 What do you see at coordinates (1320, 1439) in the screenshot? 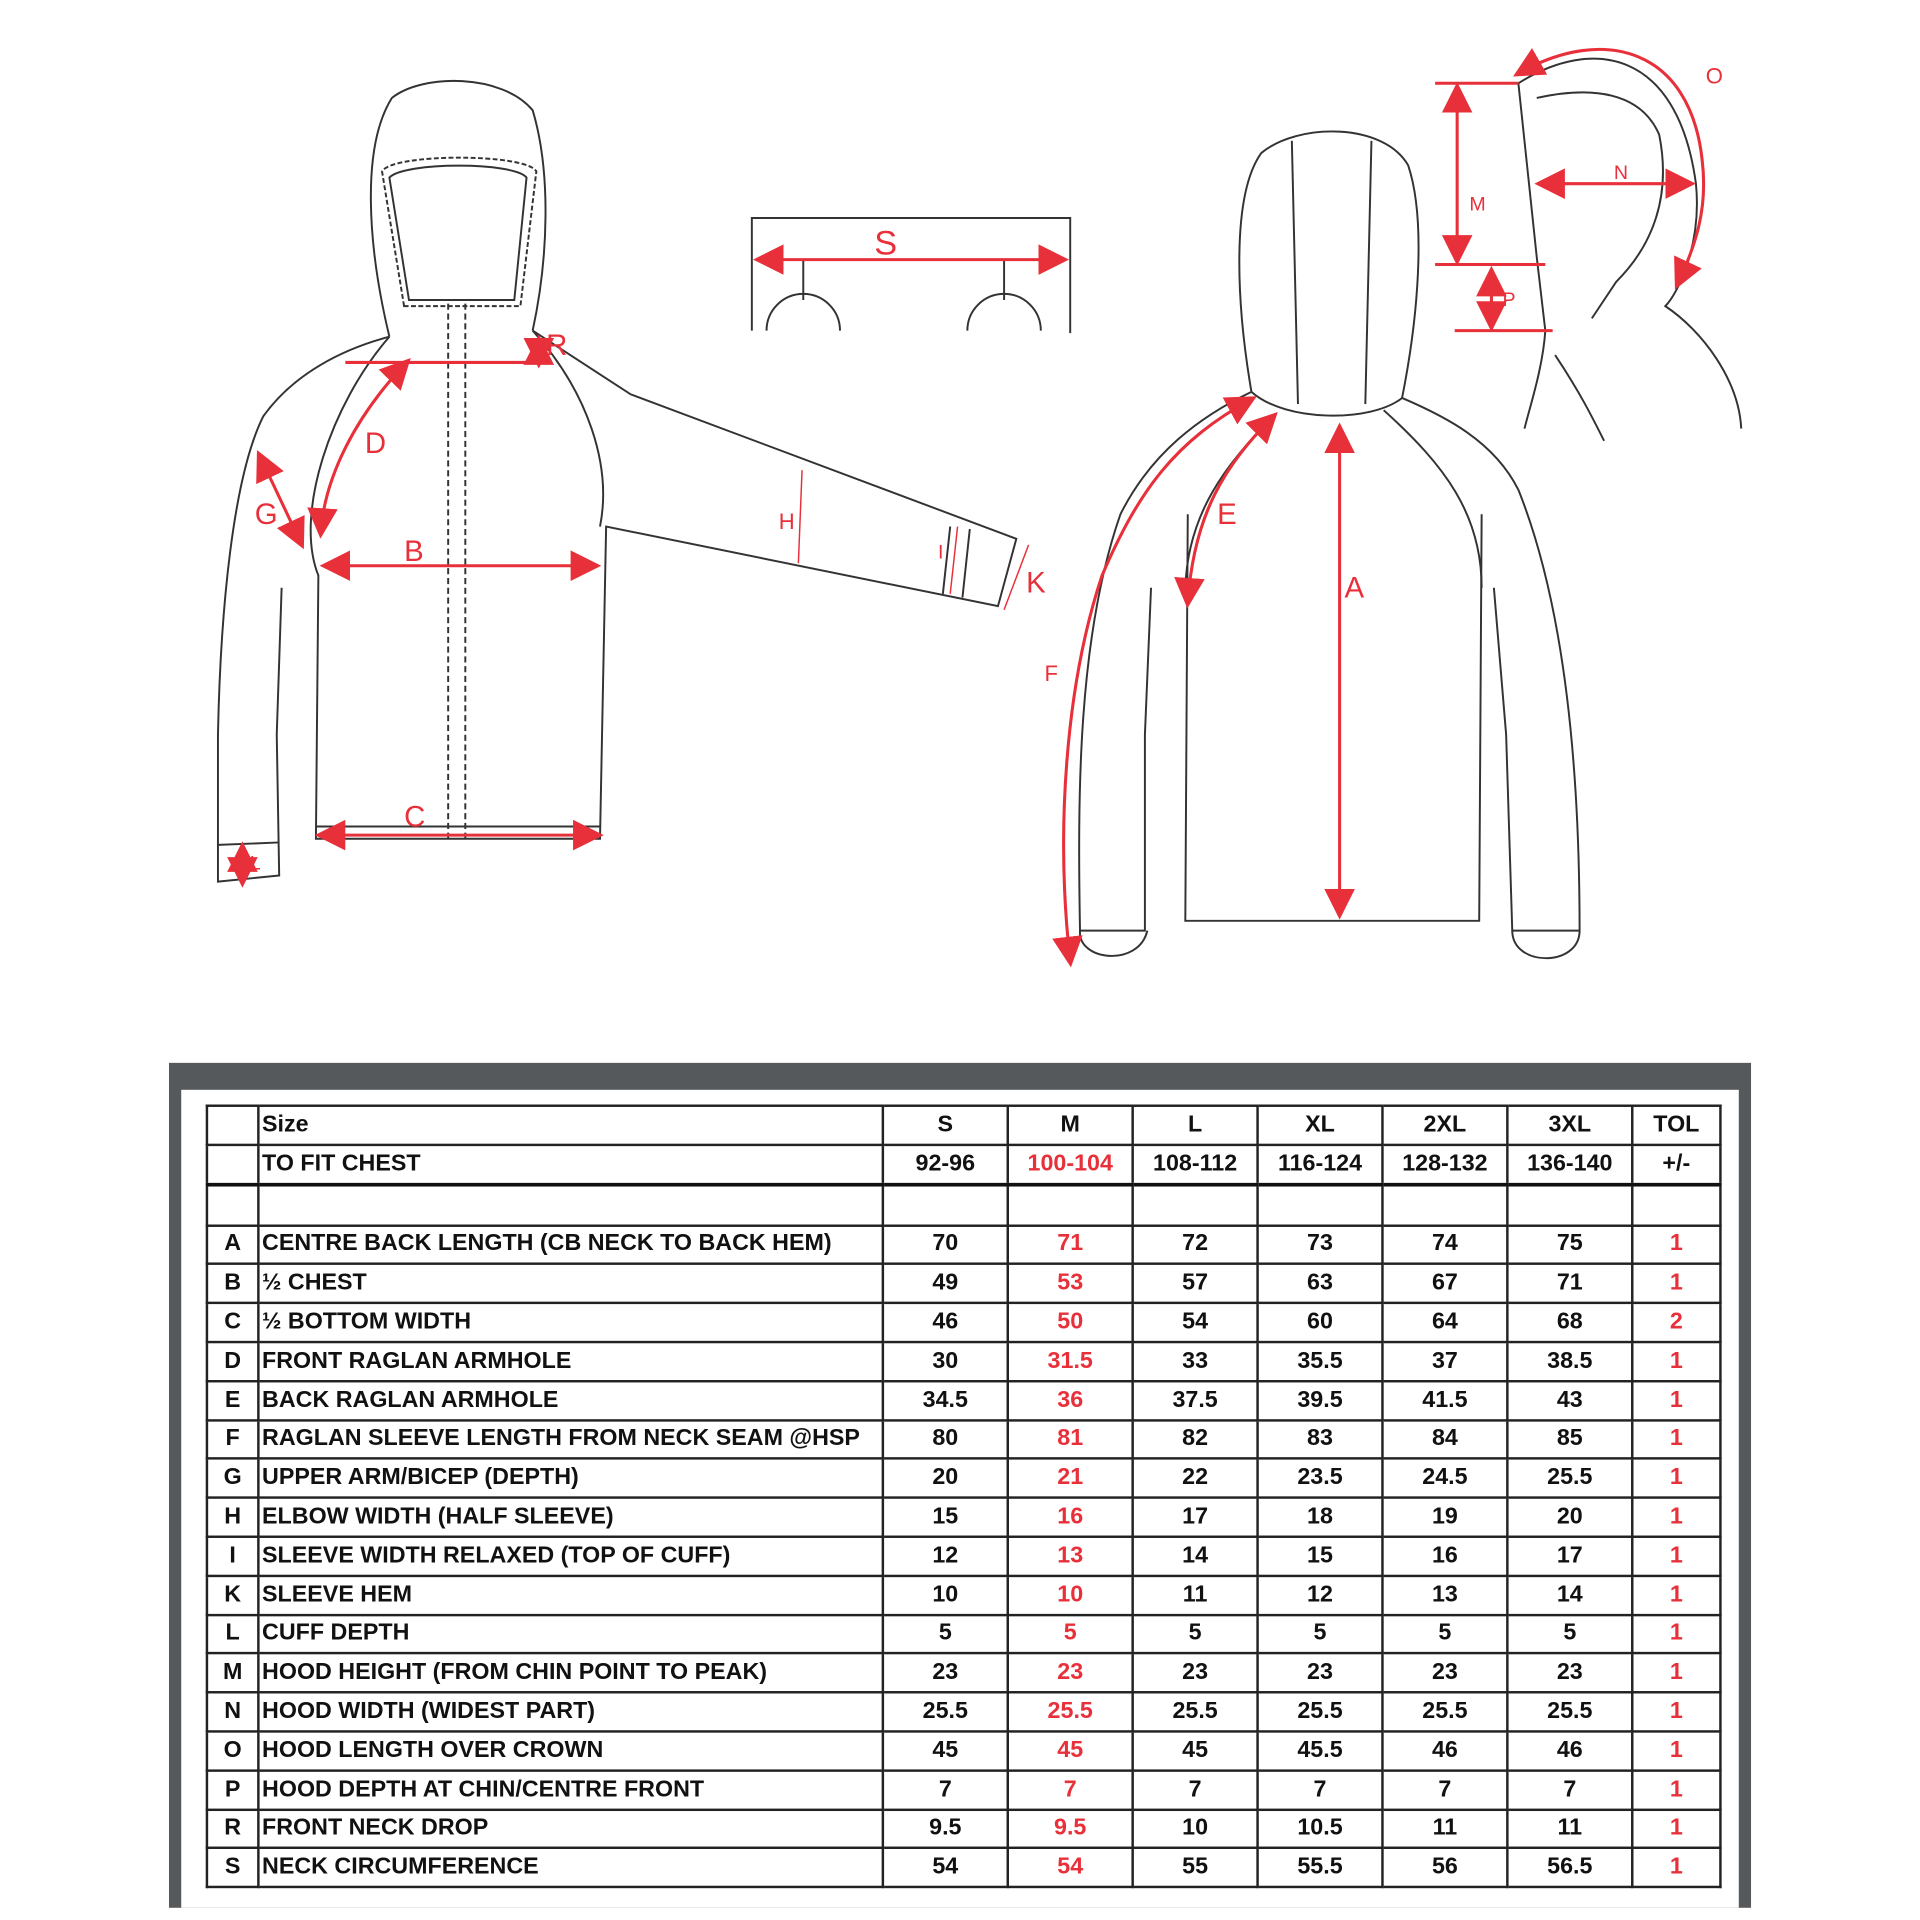
I see `measurement-value: 83` at bounding box center [1320, 1439].